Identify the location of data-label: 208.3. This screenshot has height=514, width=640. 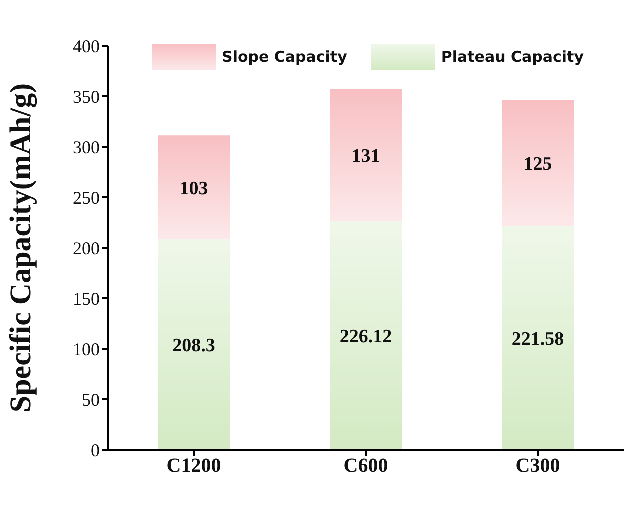
(194, 346).